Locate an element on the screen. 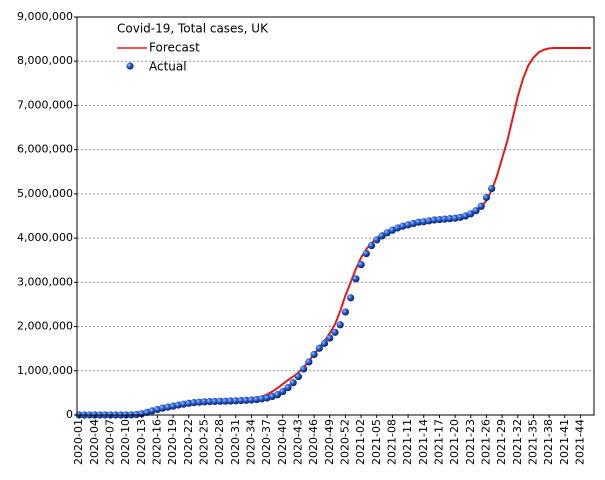 The height and width of the screenshot is (480, 605). legend-label: Forecast is located at coordinates (174, 48).